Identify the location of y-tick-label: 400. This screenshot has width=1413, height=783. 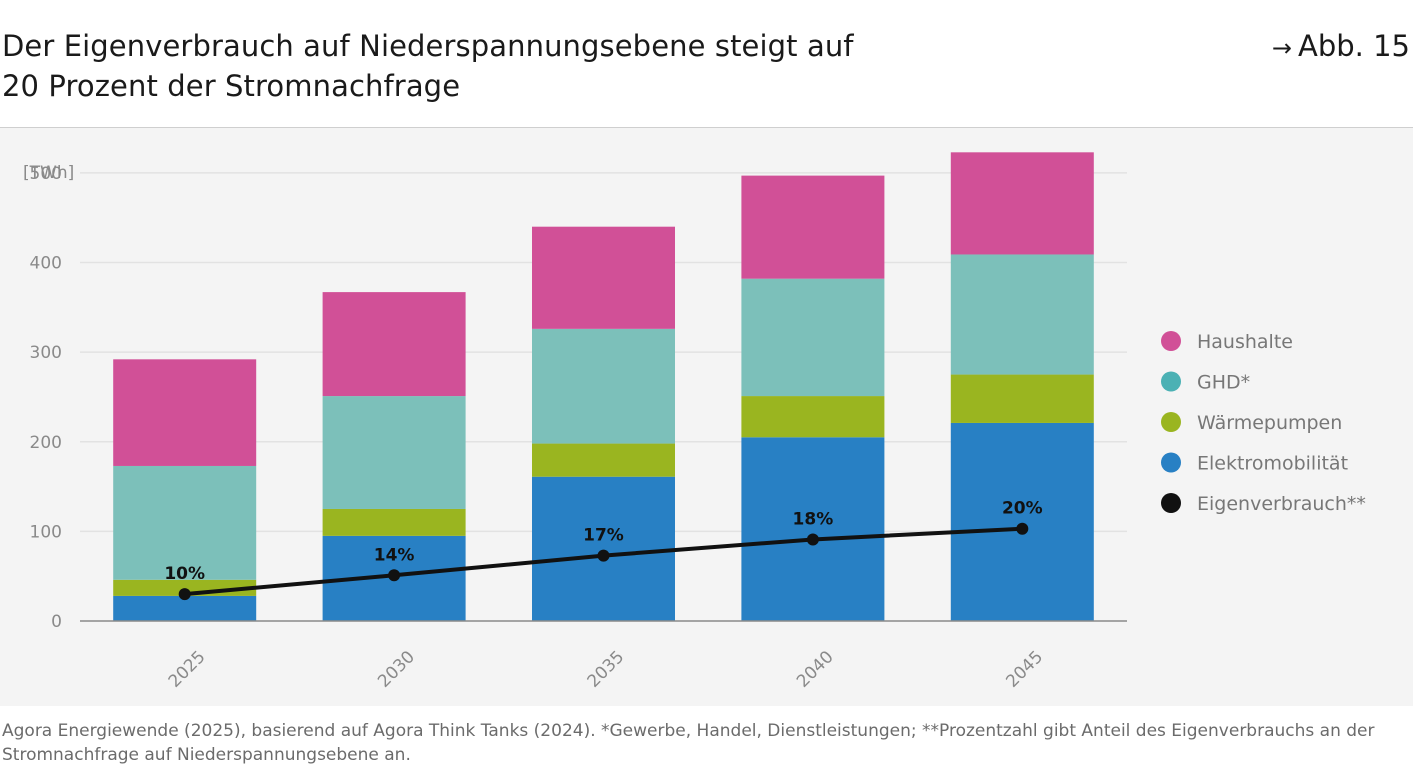
(46, 264).